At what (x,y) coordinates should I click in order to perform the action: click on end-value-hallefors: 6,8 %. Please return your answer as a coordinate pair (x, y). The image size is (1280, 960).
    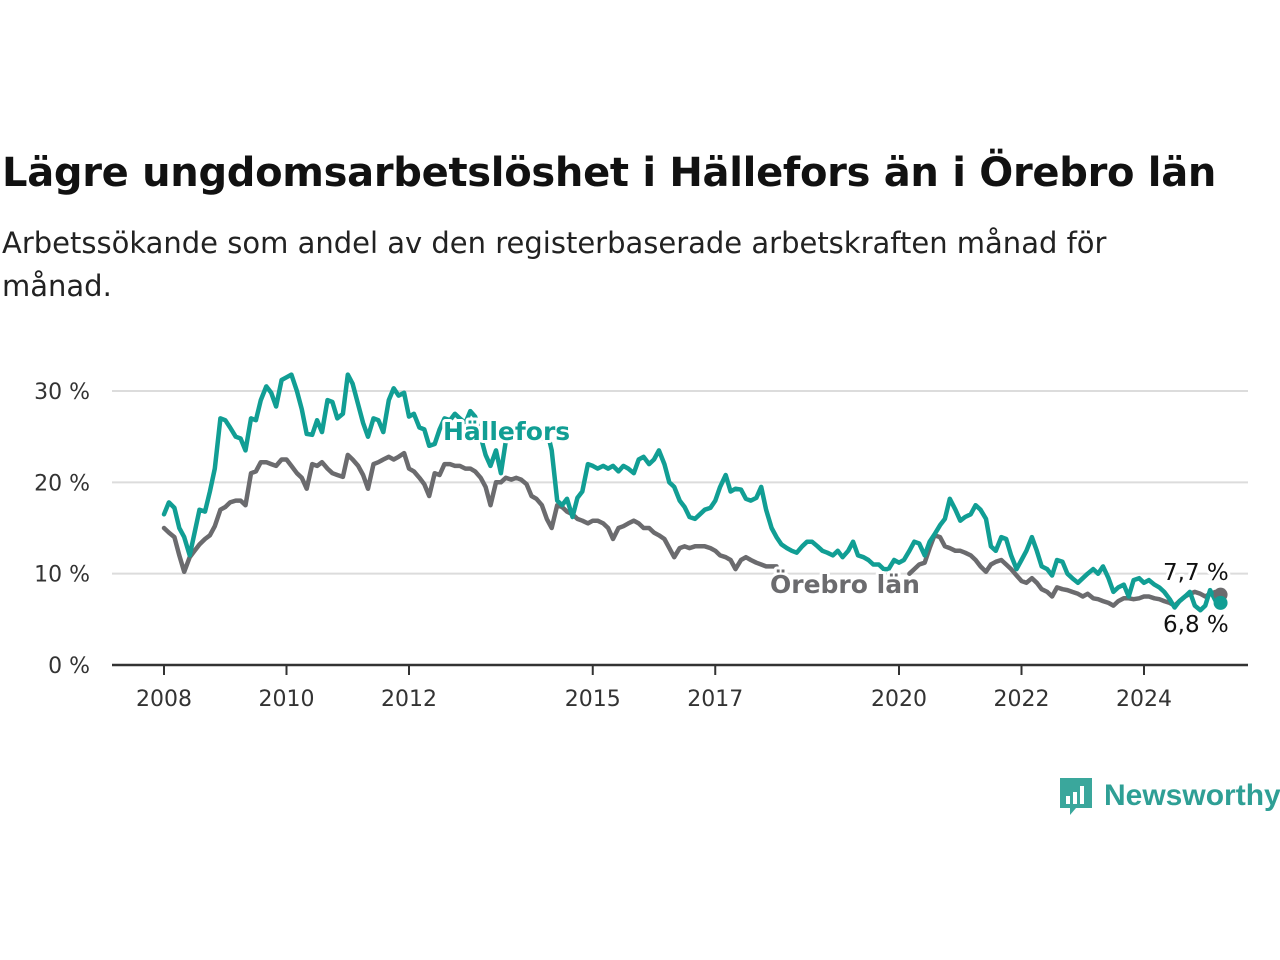
    Looking at the image, I should click on (1196, 625).